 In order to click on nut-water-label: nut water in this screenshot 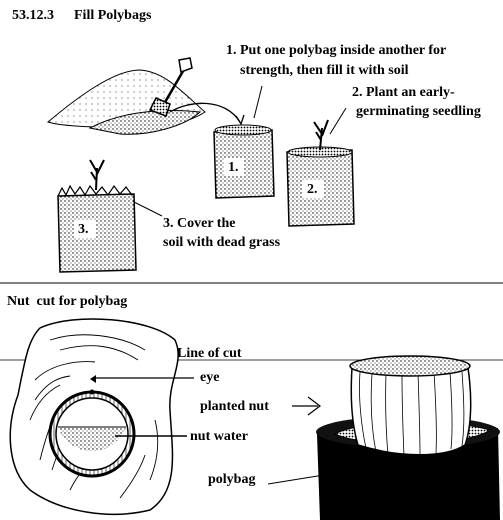, I will do `click(219, 436)`.